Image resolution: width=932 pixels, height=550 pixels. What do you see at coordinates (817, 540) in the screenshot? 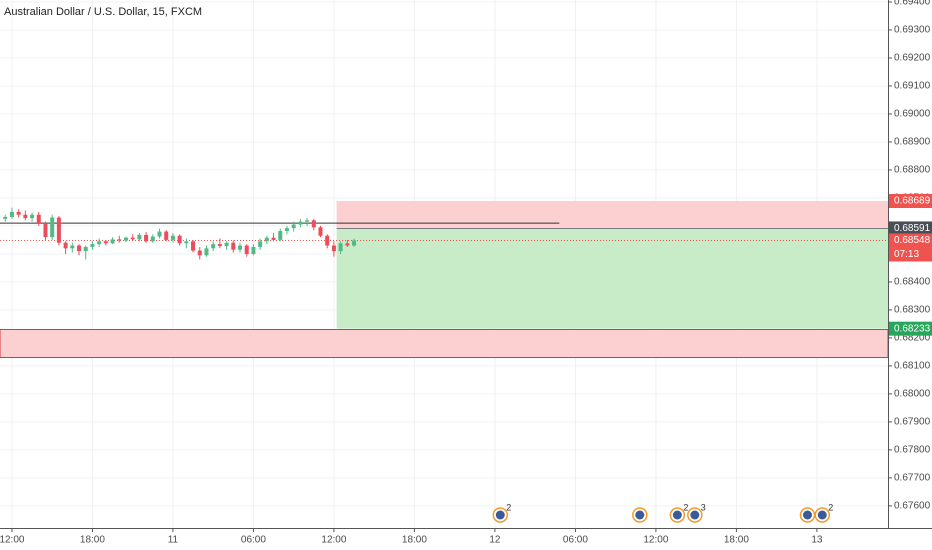
I see `x-tick-label: 13` at bounding box center [817, 540].